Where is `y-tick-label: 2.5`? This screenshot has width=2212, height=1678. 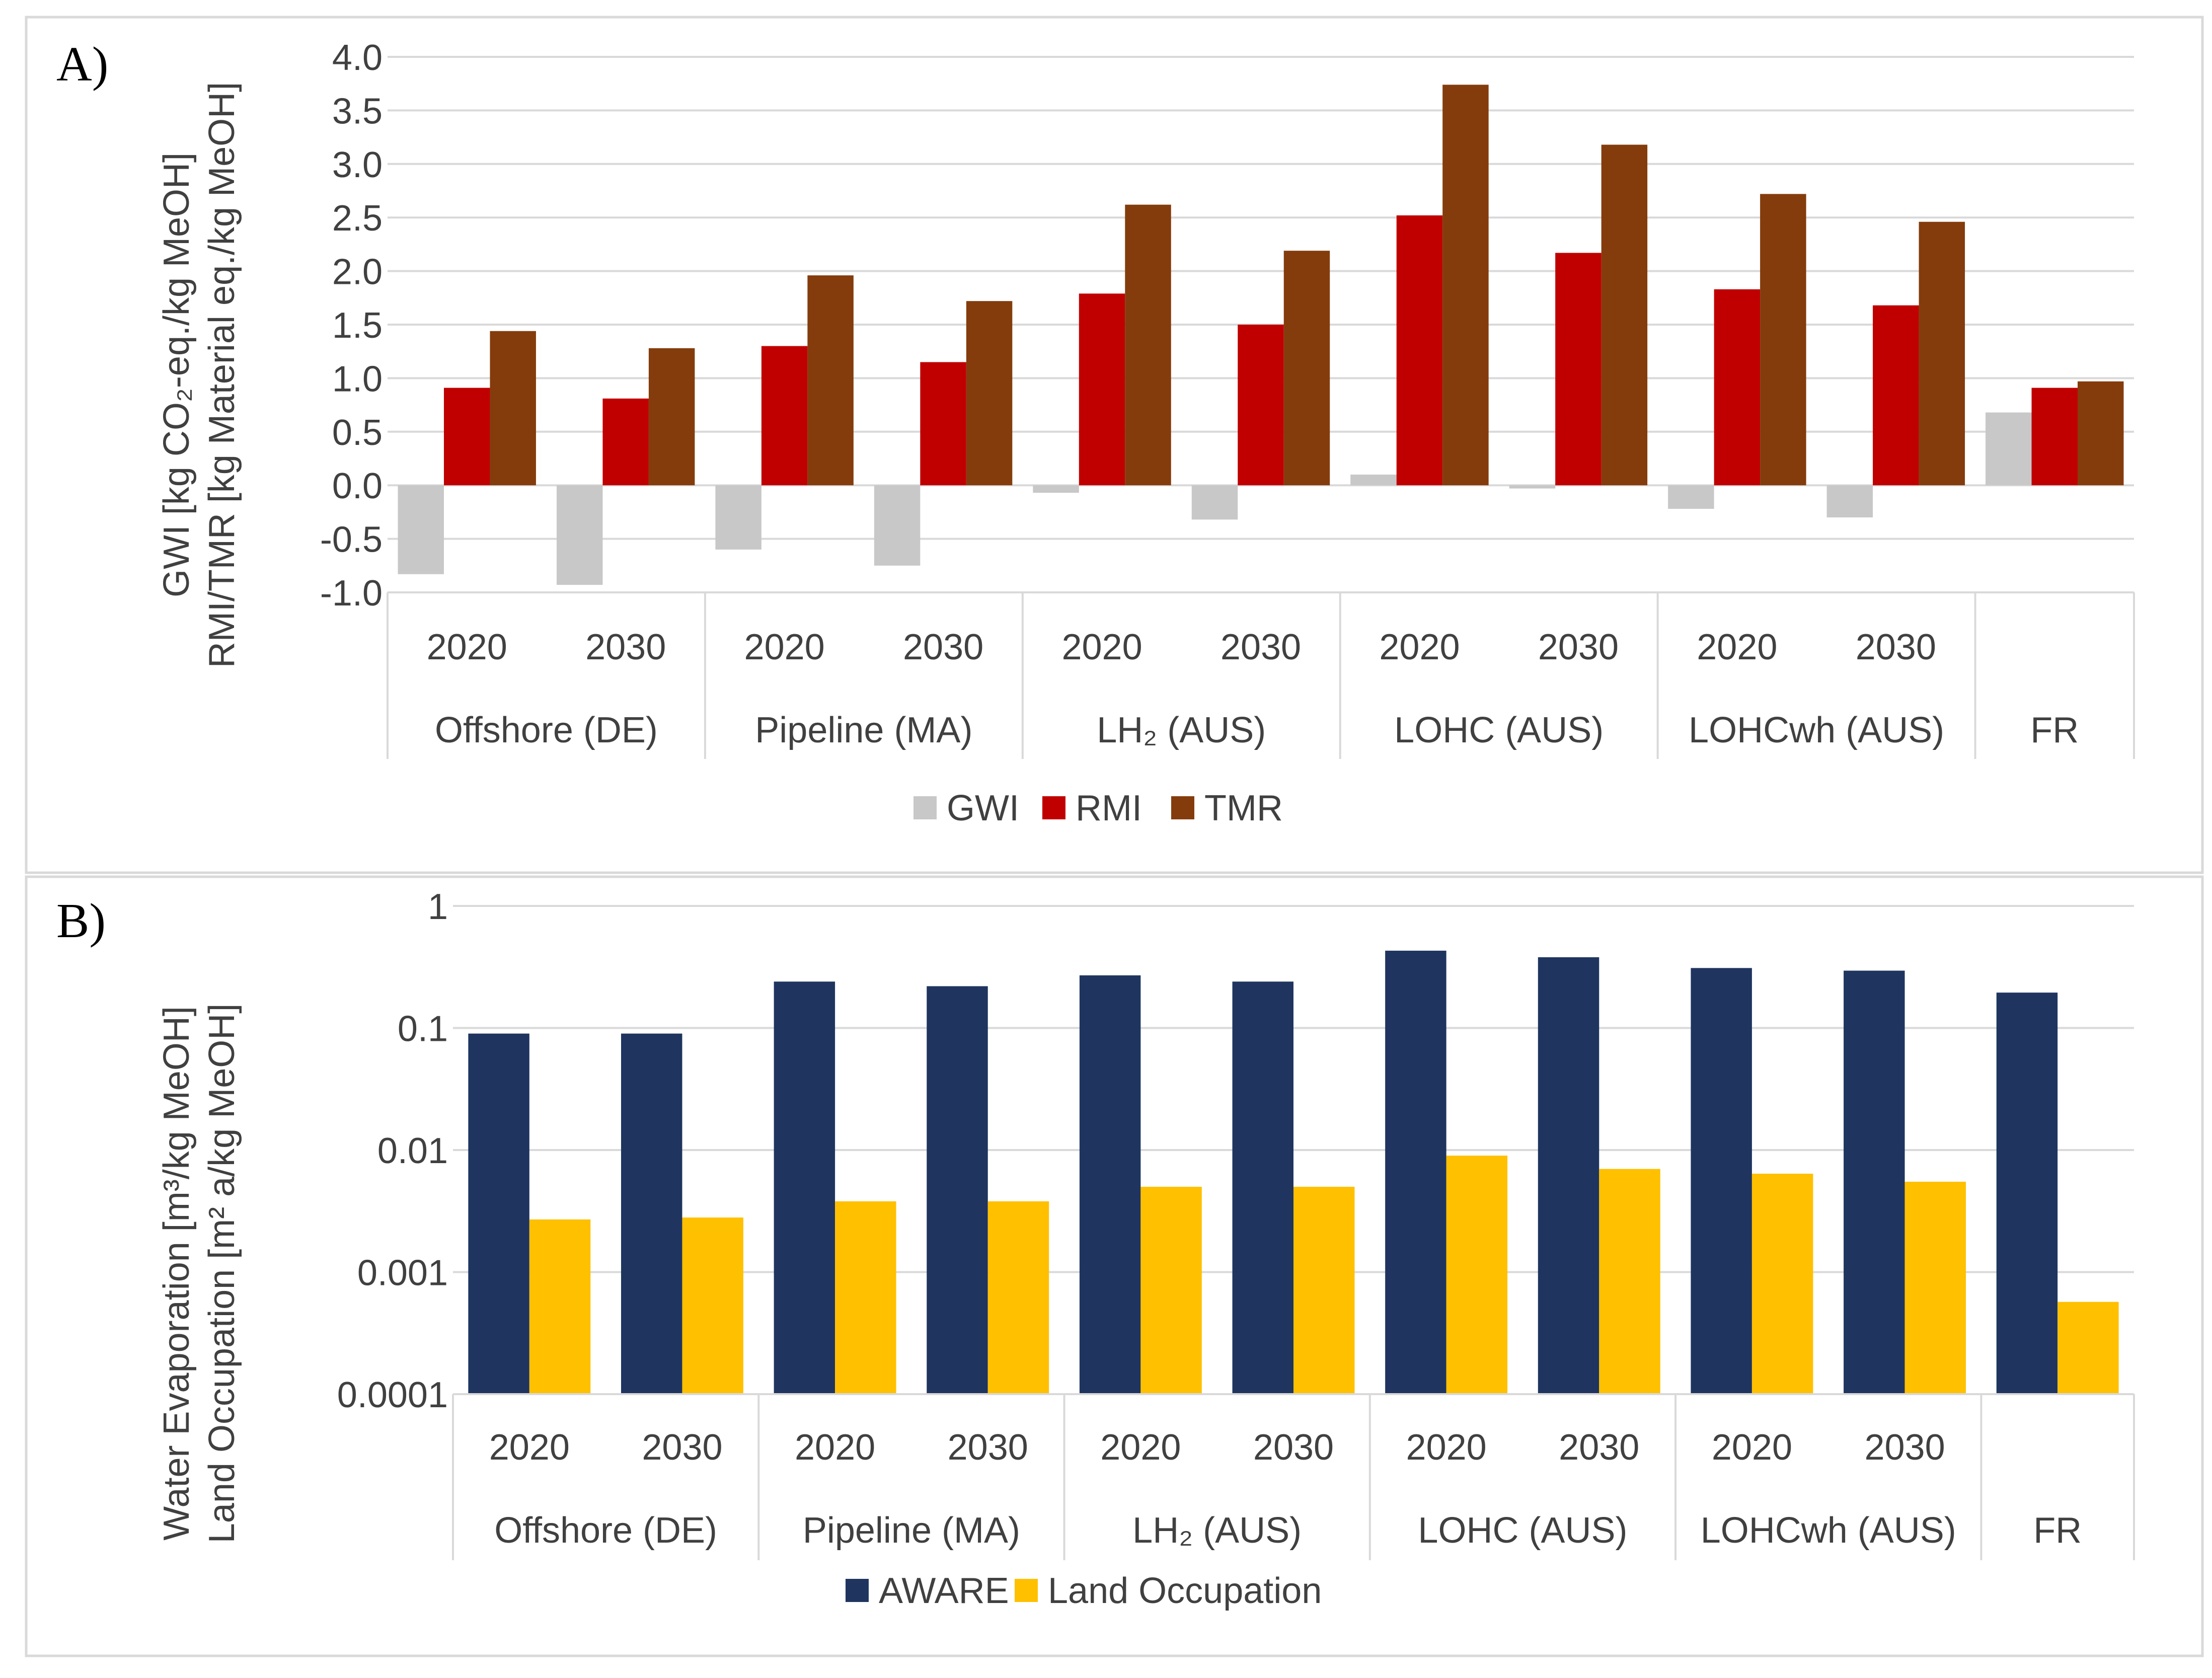
y-tick-label: 2.5 is located at coordinates (357, 218).